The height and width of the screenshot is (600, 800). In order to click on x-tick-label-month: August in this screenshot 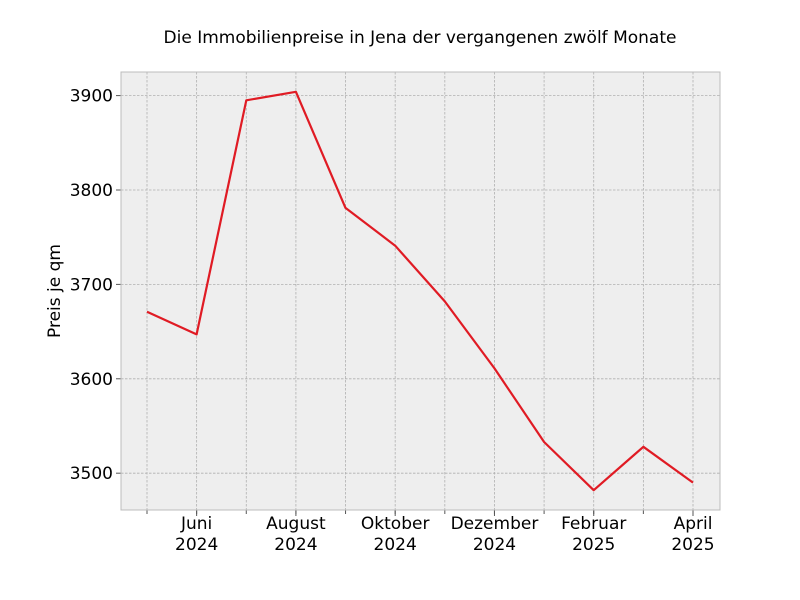, I will do `click(296, 524)`.